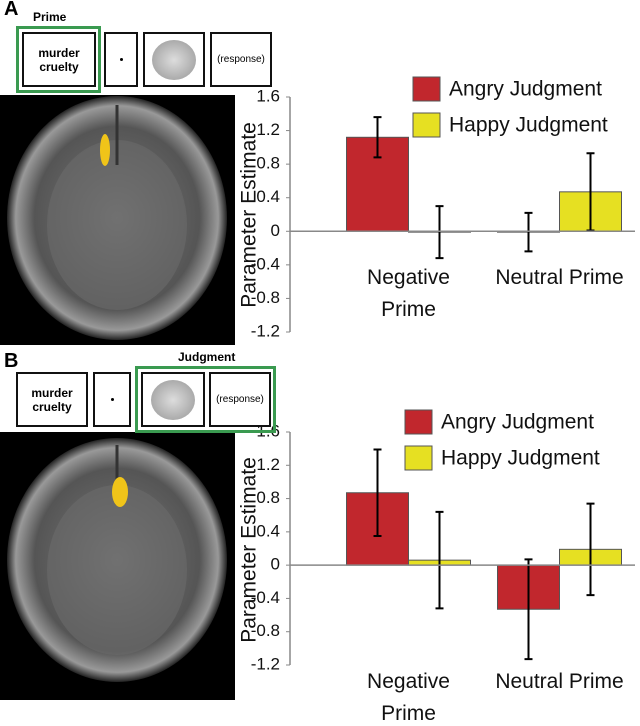 The image size is (640, 726). Describe the element at coordinates (207, 357) in the screenshot. I see `stage-label: Judgment` at that location.